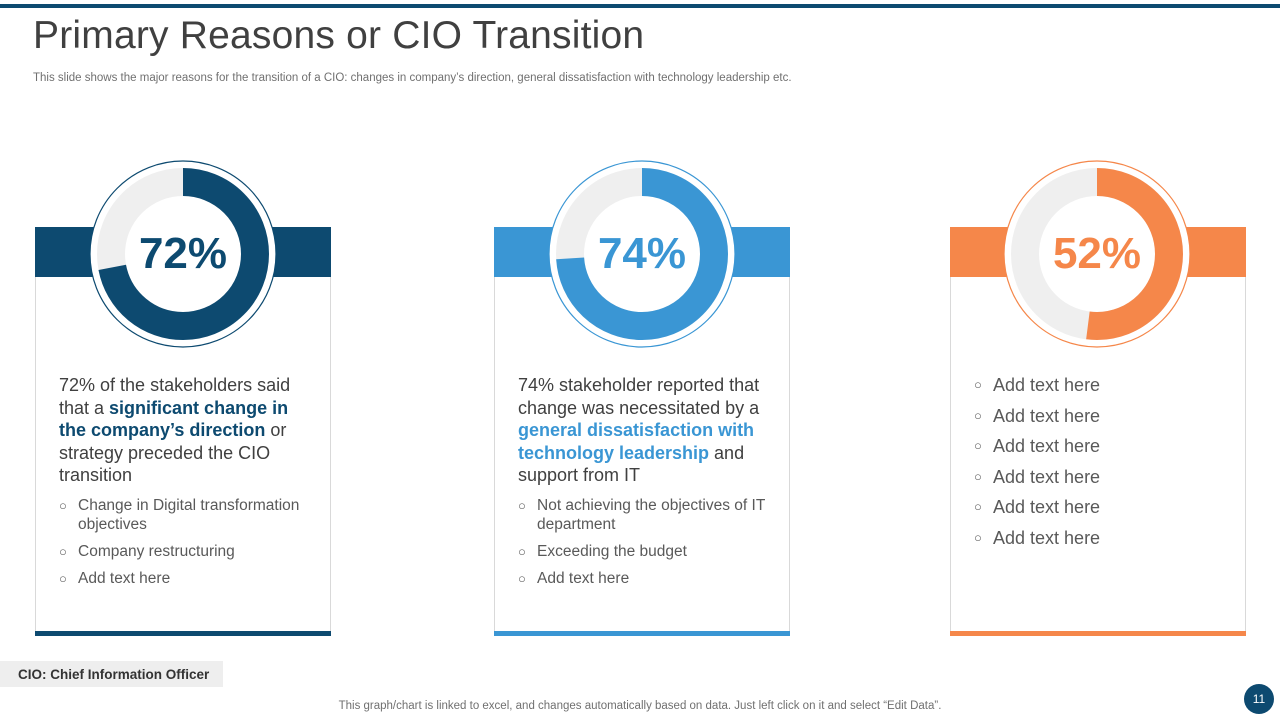  I want to click on description-text: 72% of the stakeholders said that a, so click(175, 396).